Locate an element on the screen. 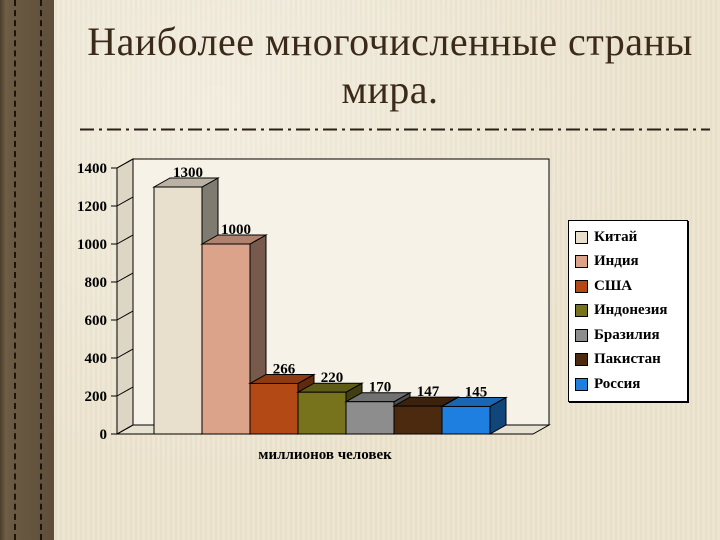  data-label: 145 is located at coordinates (476, 392).